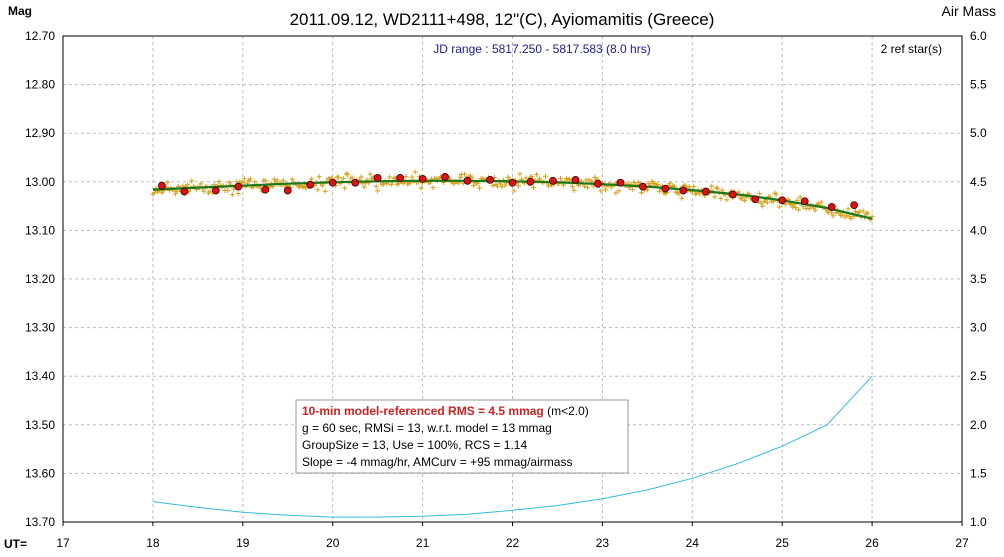  Describe the element at coordinates (978, 473) in the screenshot. I see `y-right-tick-label: 1.5` at that location.